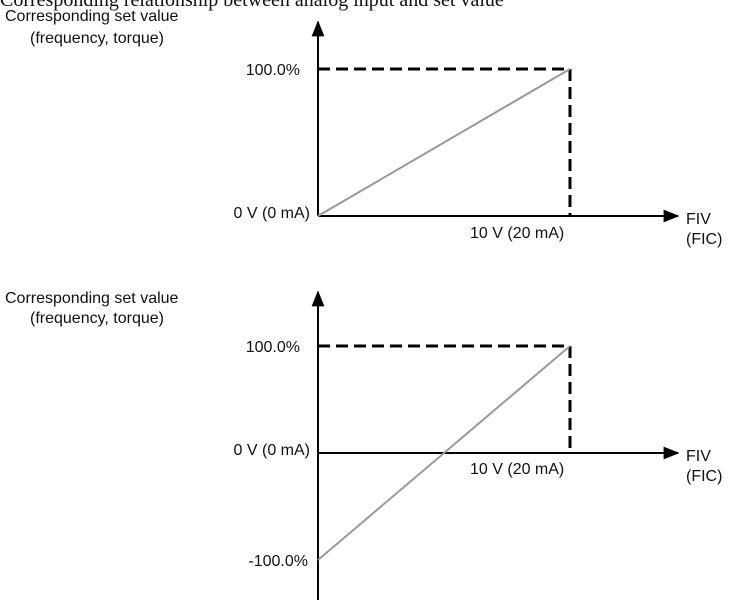 This screenshot has height=601, width=749. I want to click on y-tick-label: -100.0%, so click(278, 561).